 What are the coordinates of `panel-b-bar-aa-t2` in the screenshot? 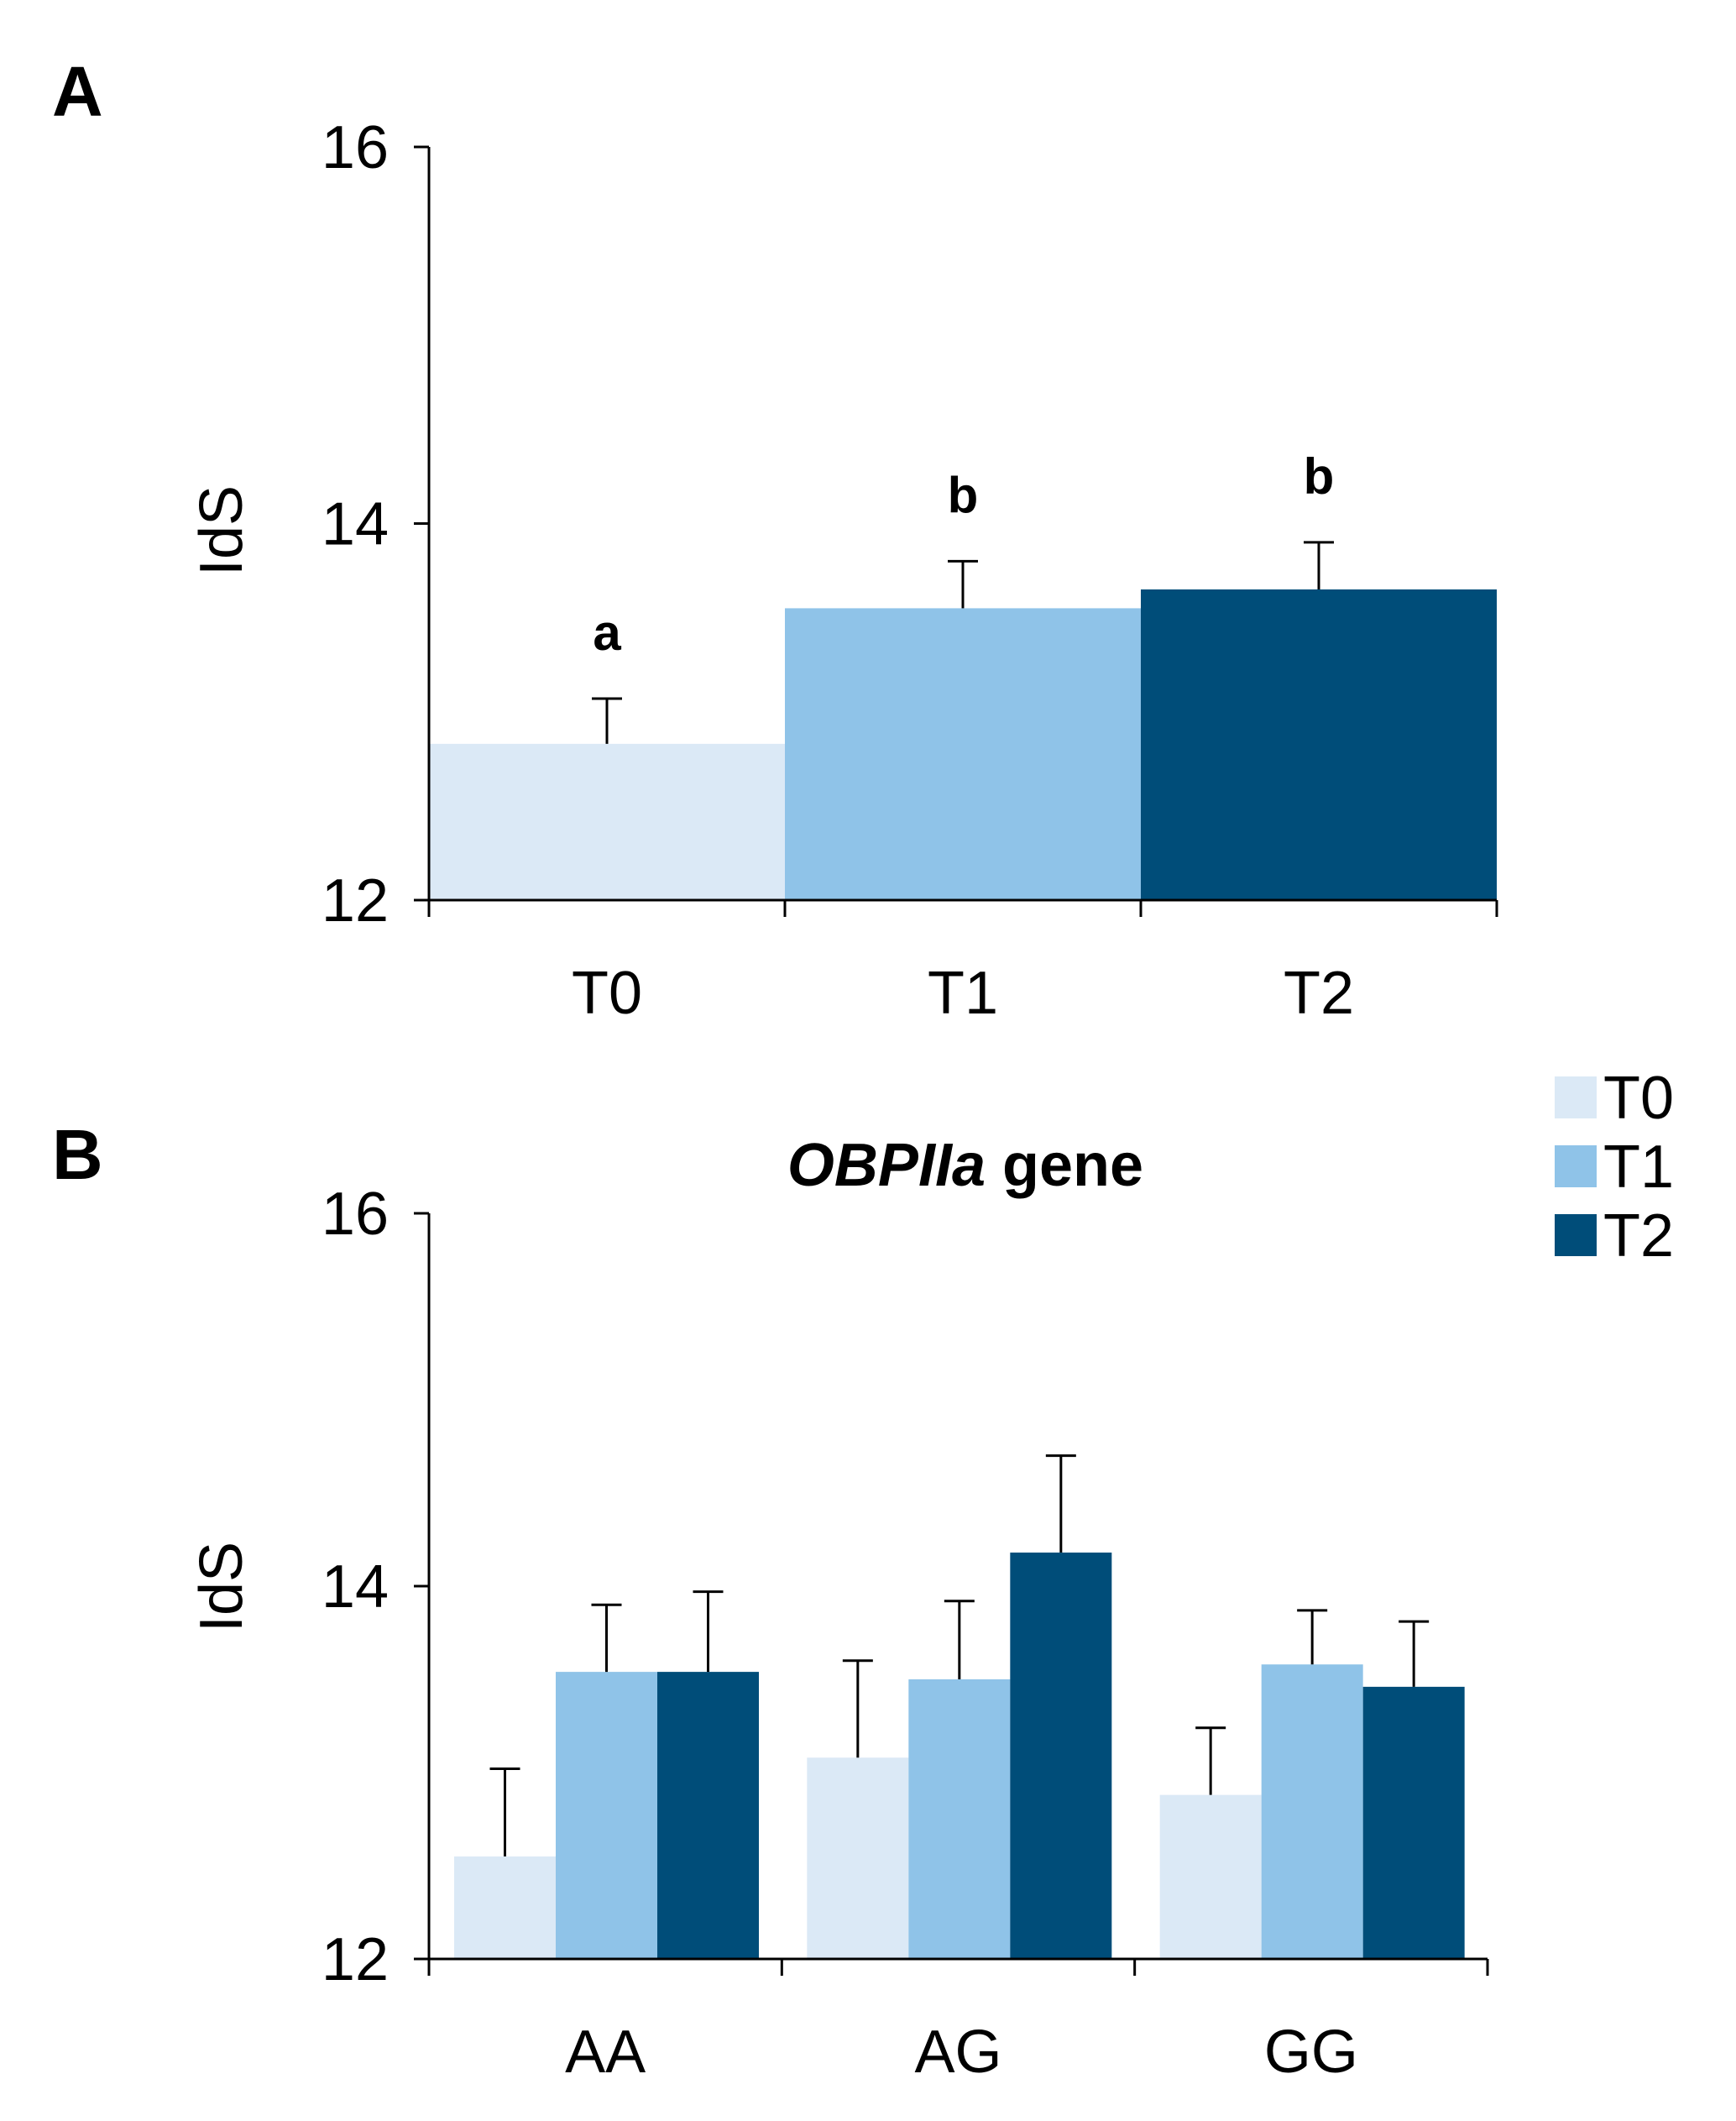 It's located at (708, 1815).